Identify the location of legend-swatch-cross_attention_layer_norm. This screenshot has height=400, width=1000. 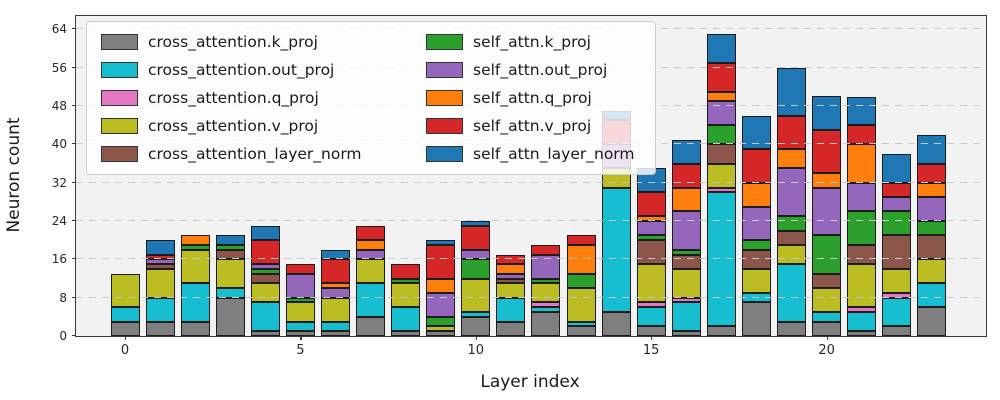
(119, 154).